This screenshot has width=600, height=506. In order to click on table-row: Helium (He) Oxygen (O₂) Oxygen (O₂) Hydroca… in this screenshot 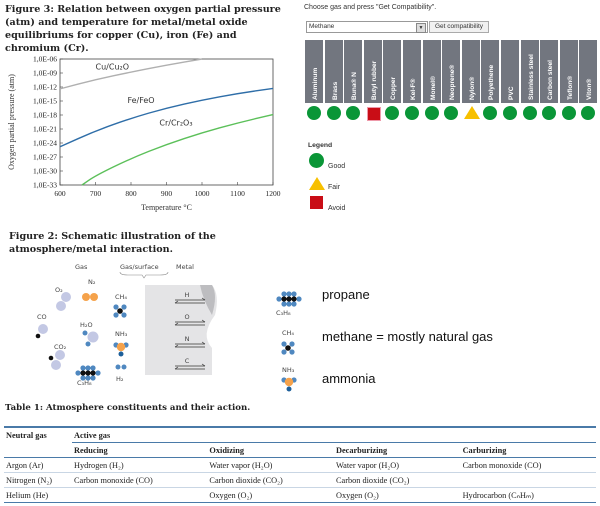, I will do `click(300, 495)`.